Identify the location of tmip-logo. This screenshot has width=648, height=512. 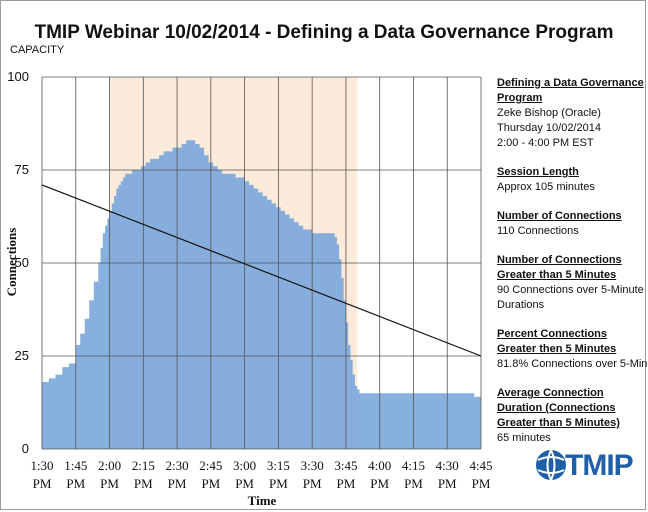
(551, 465).